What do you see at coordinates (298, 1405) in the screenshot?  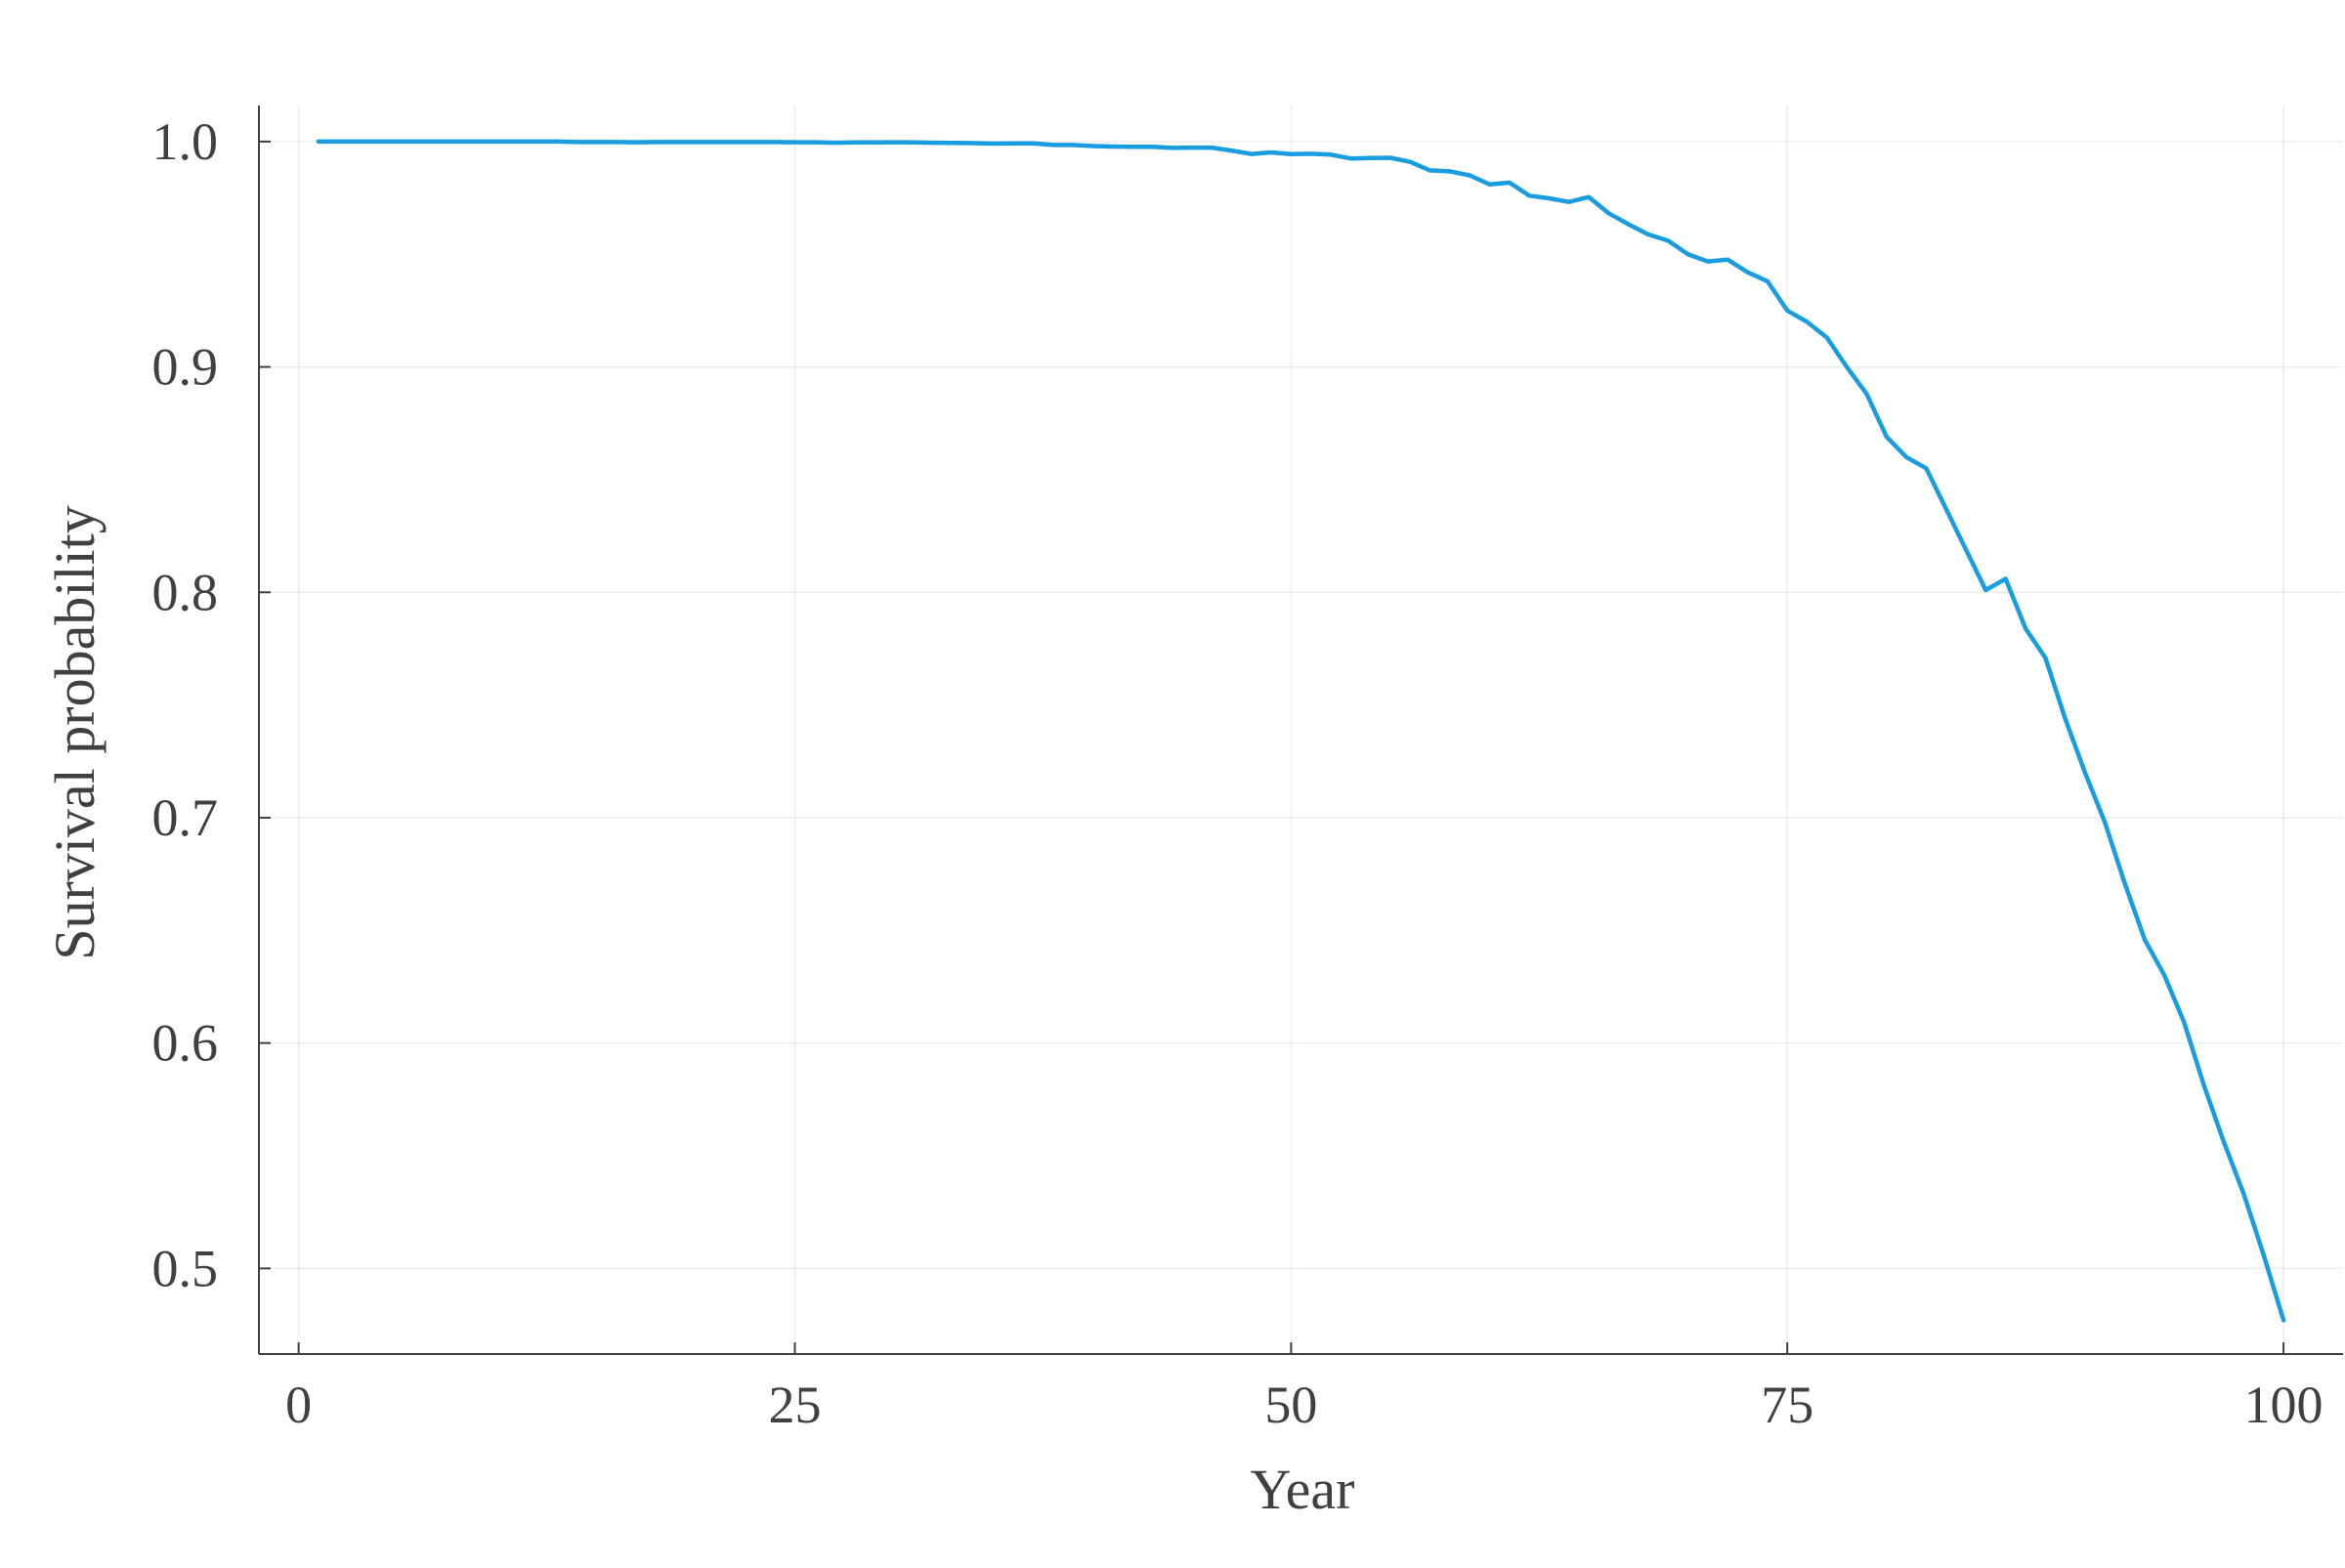 I see `x-tick-label: 0` at bounding box center [298, 1405].